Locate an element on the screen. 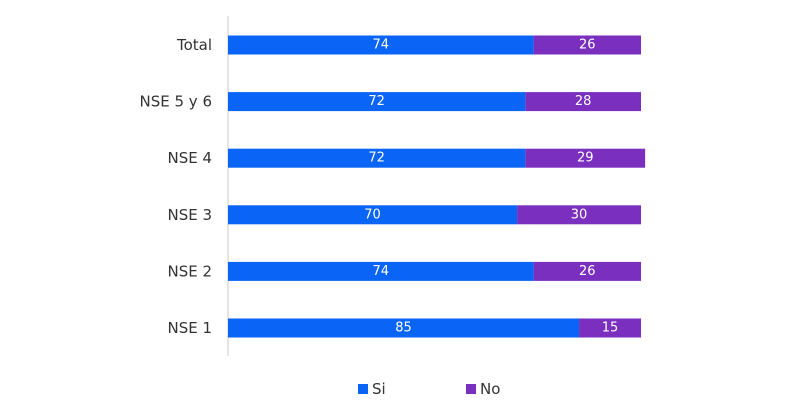 This screenshot has width=800, height=412. bar-nse-3-no is located at coordinates (579, 215).